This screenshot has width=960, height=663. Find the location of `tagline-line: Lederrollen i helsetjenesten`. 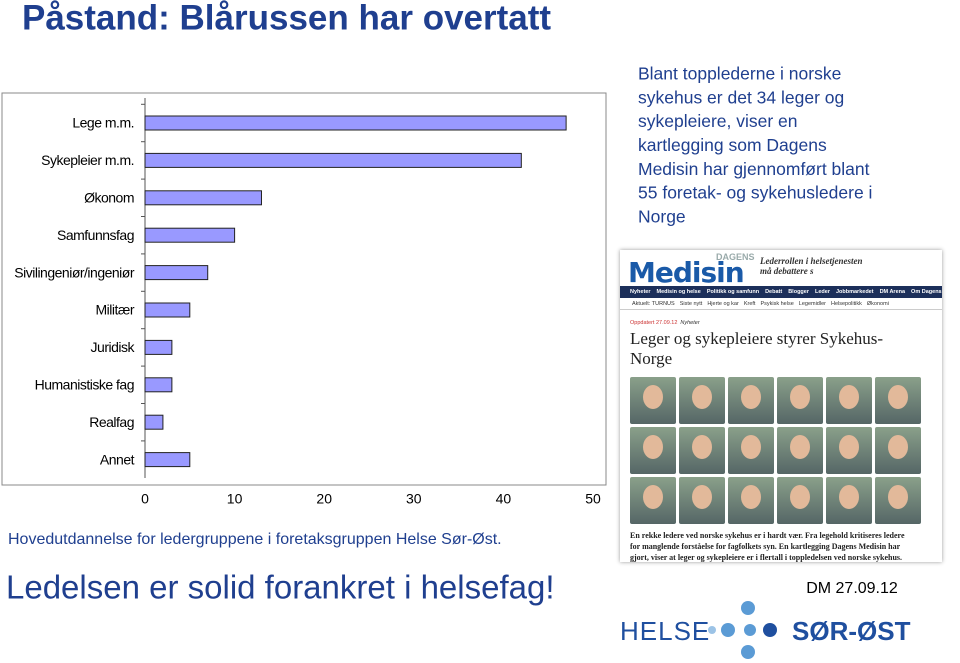

tagline-line: Lederrollen i helsetjenesten is located at coordinates (811, 261).